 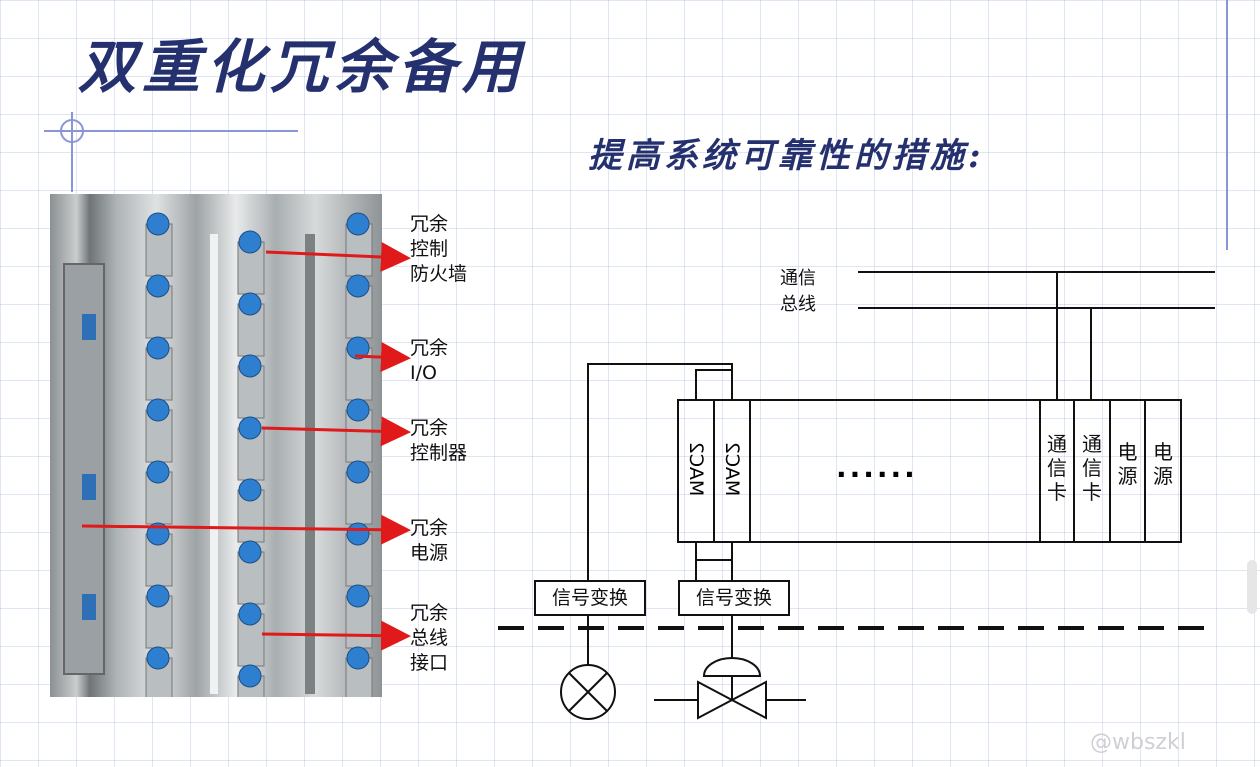 What do you see at coordinates (1252, 587) in the screenshot?
I see `scrollbar-handle` at bounding box center [1252, 587].